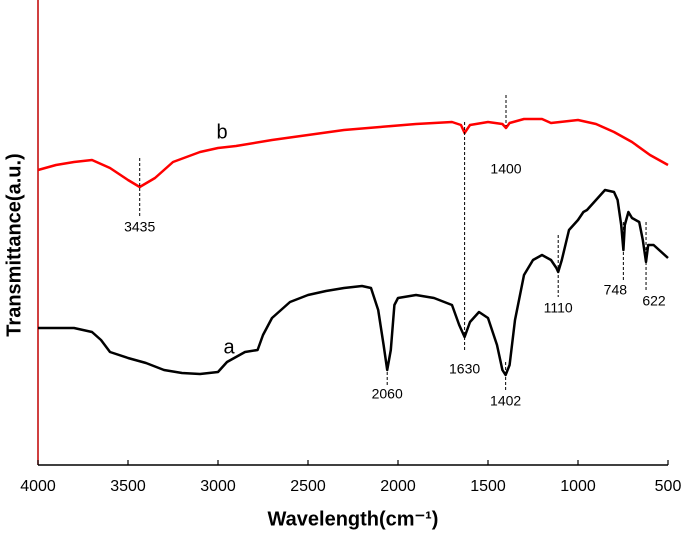 The height and width of the screenshot is (534, 685). I want to click on x-axis-title: Wavelength(cm⁻¹), so click(353, 519).